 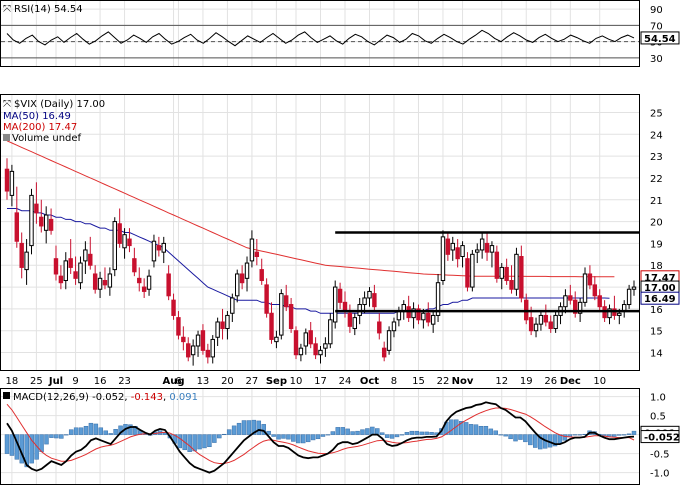 I want to click on macd-value-badge-frame, so click(x=660, y=437).